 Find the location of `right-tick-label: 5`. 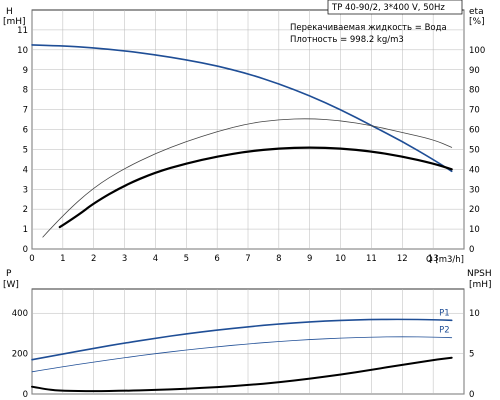

right-tick-label: 5 is located at coordinates (471, 355).